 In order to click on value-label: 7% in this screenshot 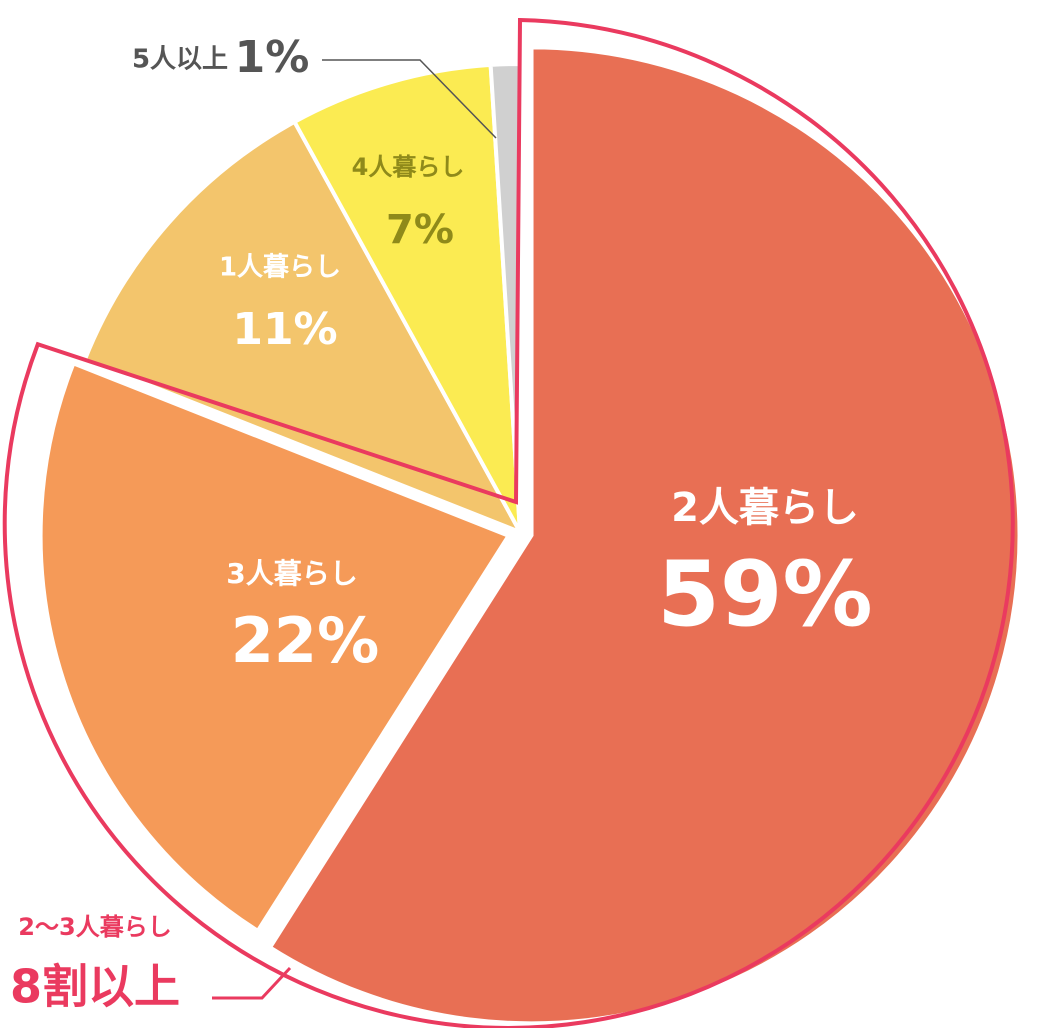, I will do `click(420, 230)`.